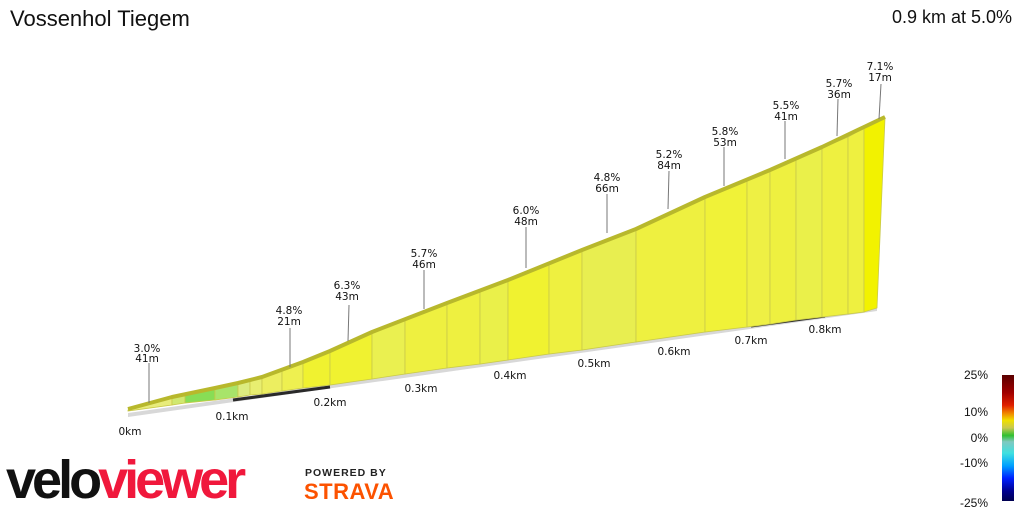  Describe the element at coordinates (750, 341) in the screenshot. I see `x-tick-label: 0.7km` at that location.